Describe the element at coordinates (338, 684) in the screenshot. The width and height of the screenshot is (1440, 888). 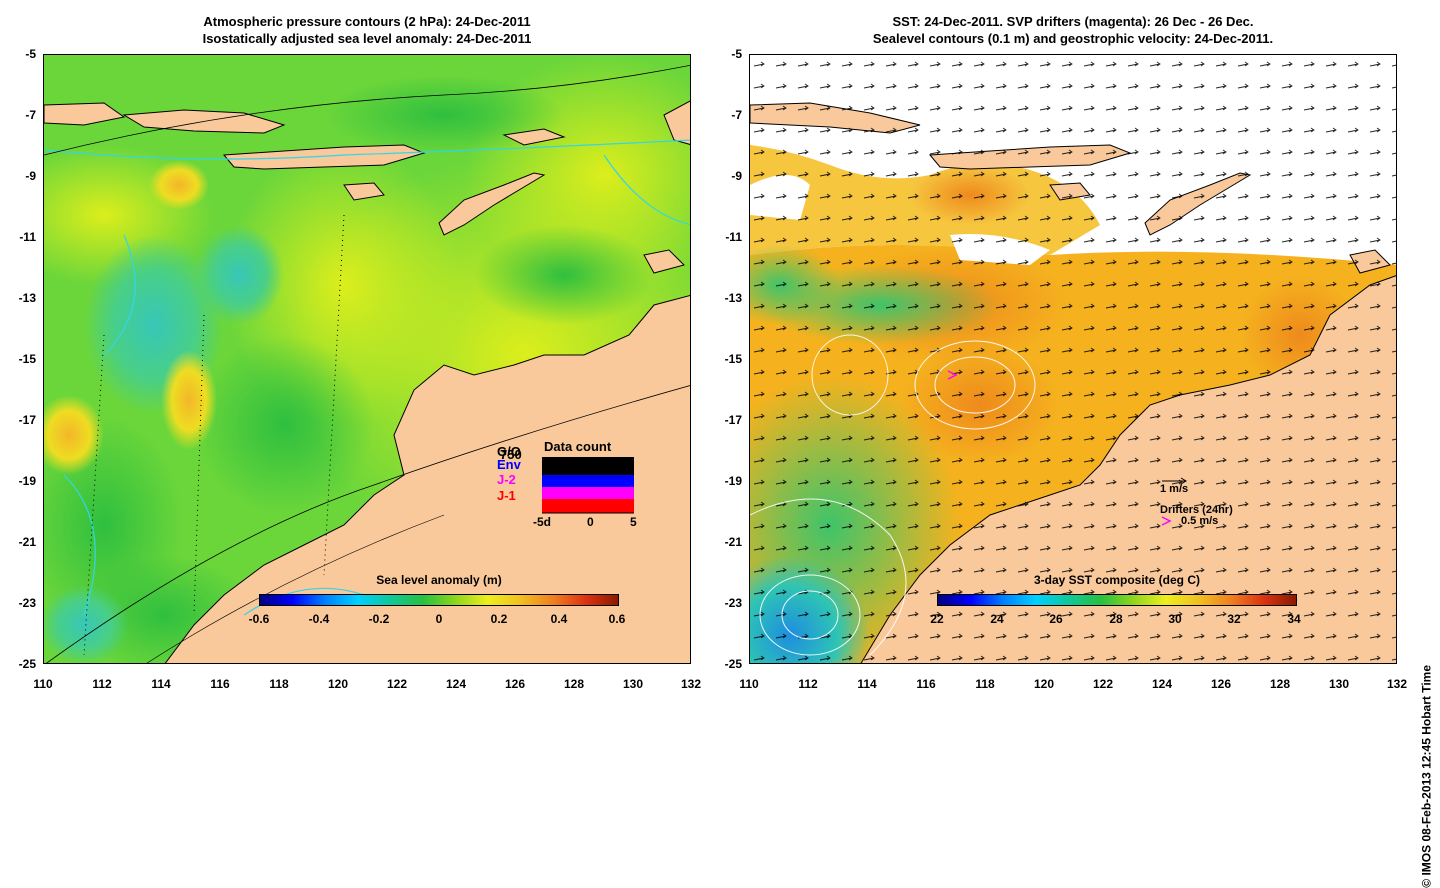
I see `left-x-tick: 120` at that location.